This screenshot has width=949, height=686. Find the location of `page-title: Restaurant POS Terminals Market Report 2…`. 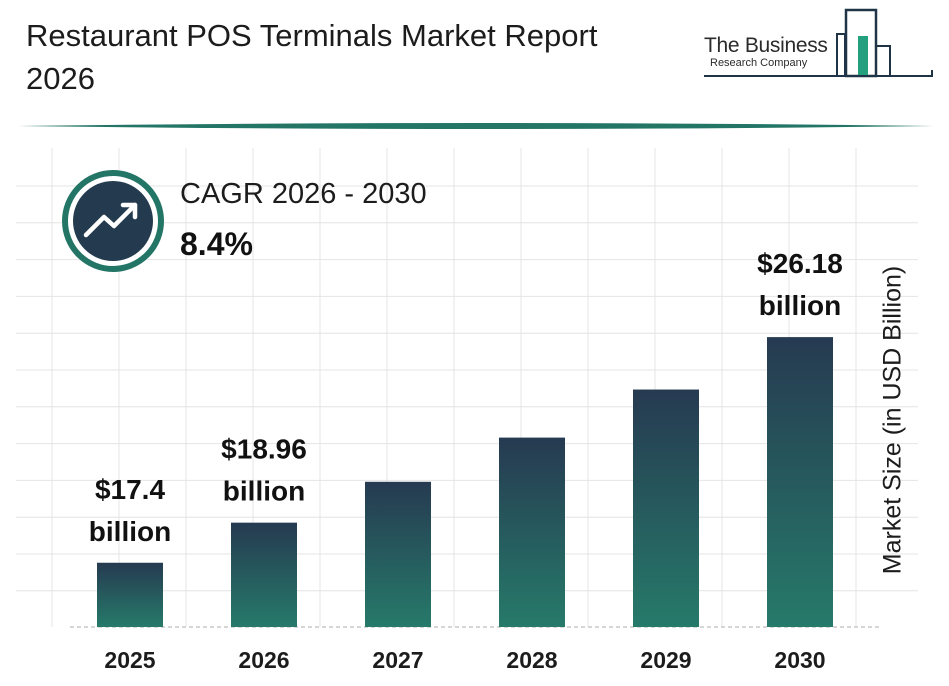

page-title: Restaurant POS Terminals Market Report 2… is located at coordinates (312, 57).